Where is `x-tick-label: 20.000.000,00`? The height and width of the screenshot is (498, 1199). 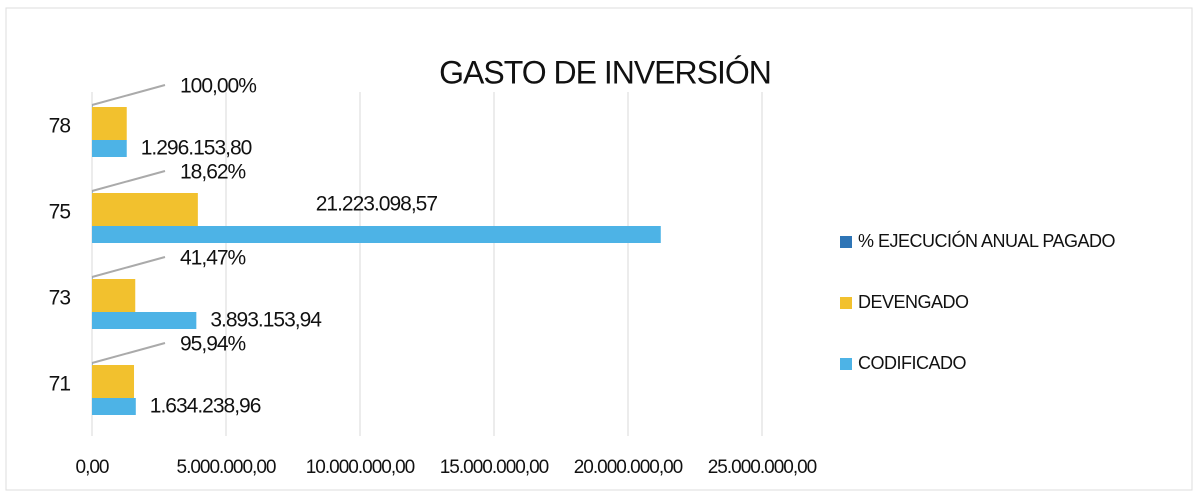
x-tick-label: 20.000.000,00 is located at coordinates (628, 467).